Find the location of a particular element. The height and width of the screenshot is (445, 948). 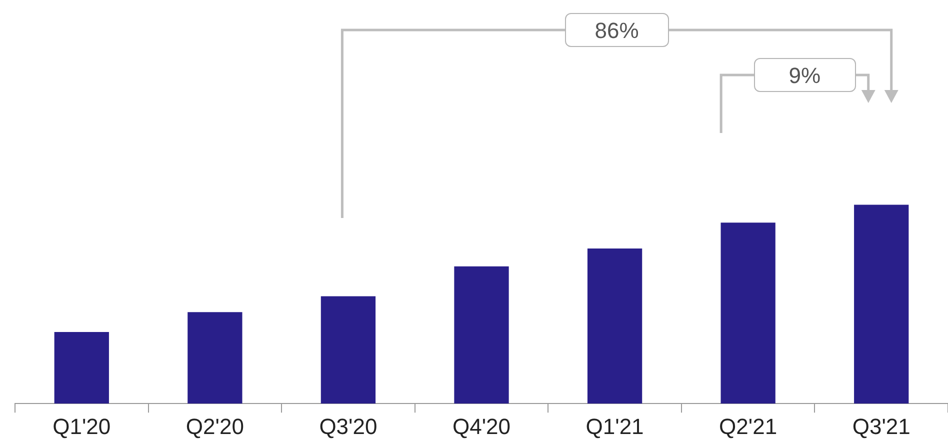

x-tick-label: Q3'20 is located at coordinates (348, 426).